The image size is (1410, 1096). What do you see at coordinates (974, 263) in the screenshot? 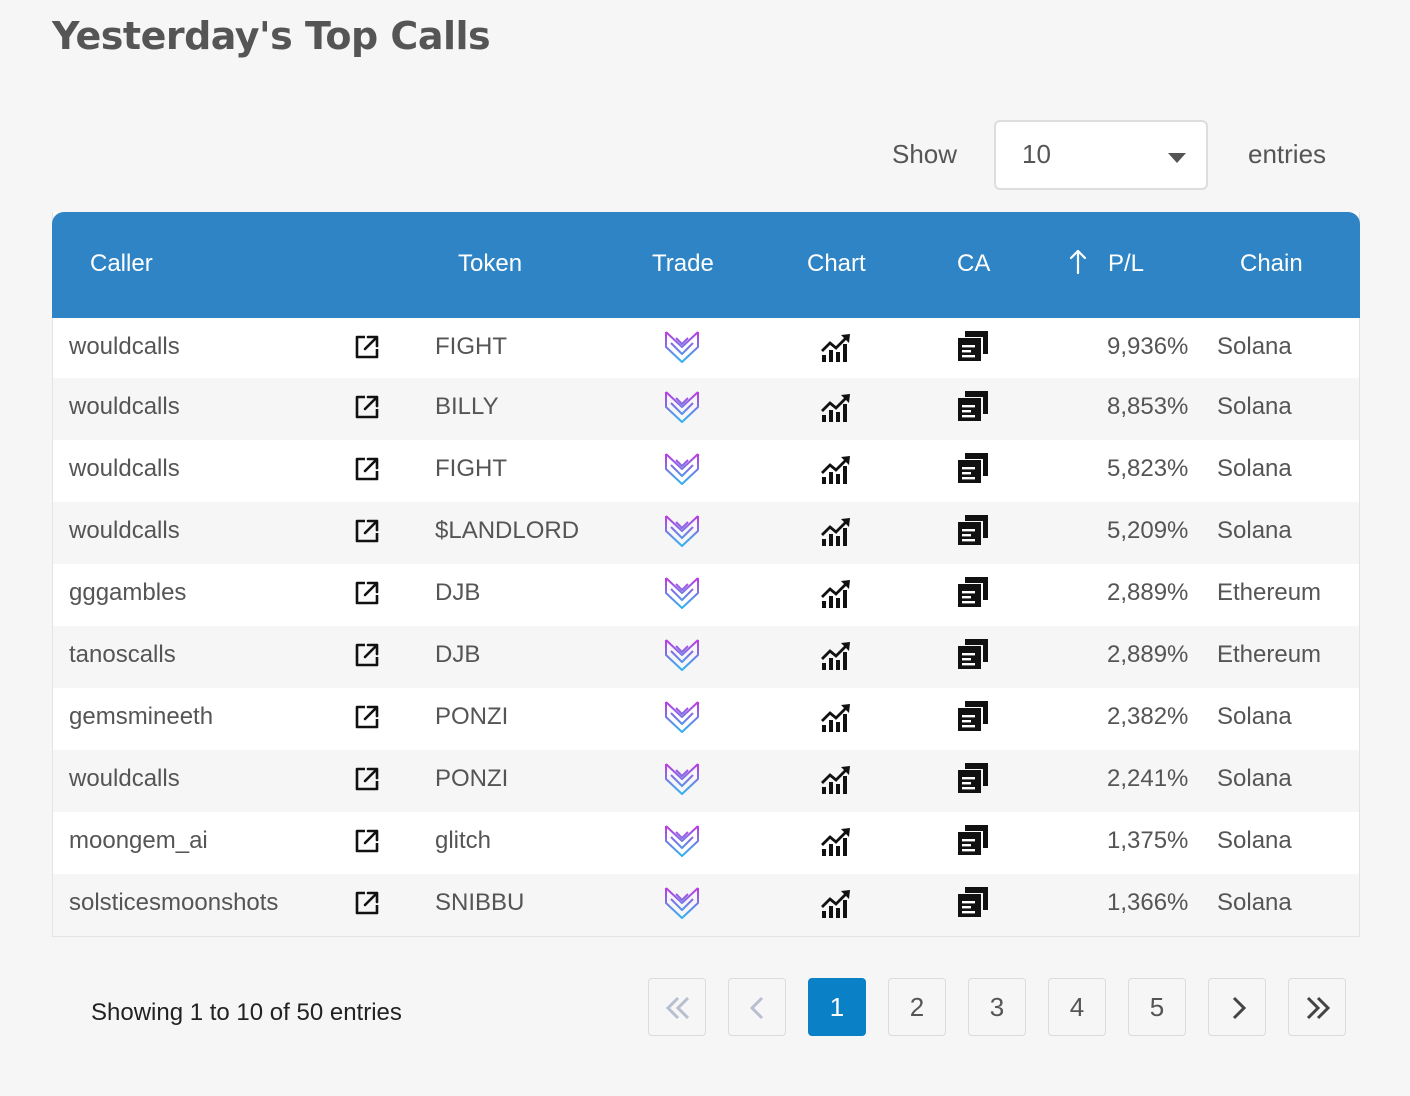
I see `header-ca: CA` at bounding box center [974, 263].